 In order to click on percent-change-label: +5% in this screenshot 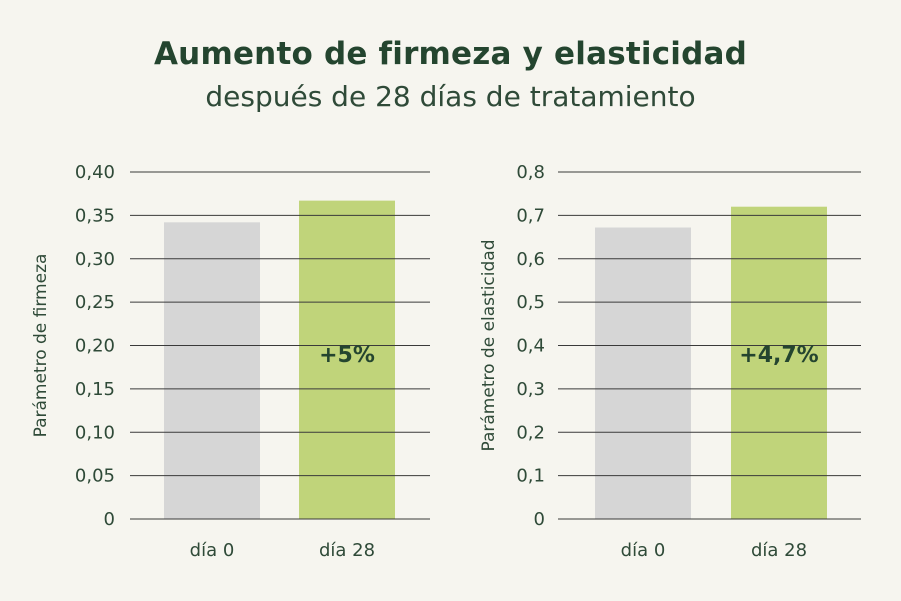, I will do `click(347, 355)`.